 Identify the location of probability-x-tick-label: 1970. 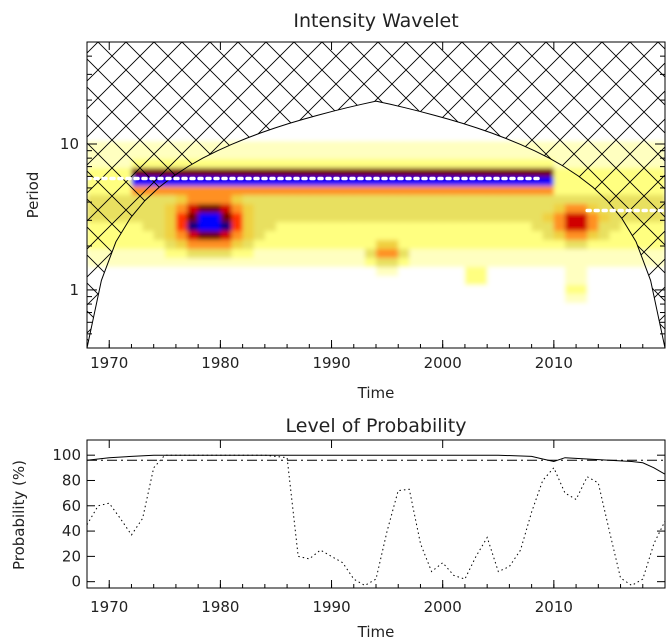
(109, 607).